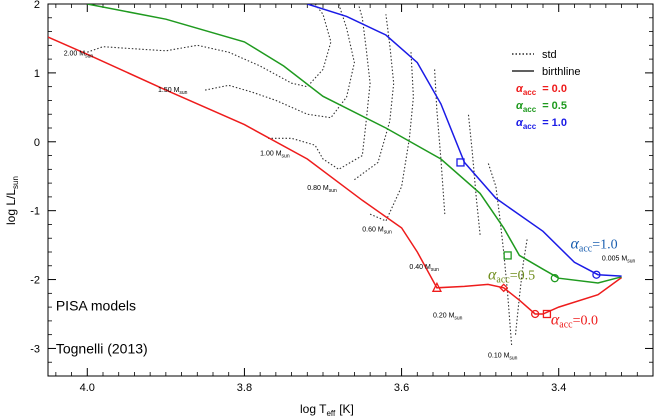  What do you see at coordinates (35, 281) in the screenshot?
I see `y-tick-label: -2` at bounding box center [35, 281].